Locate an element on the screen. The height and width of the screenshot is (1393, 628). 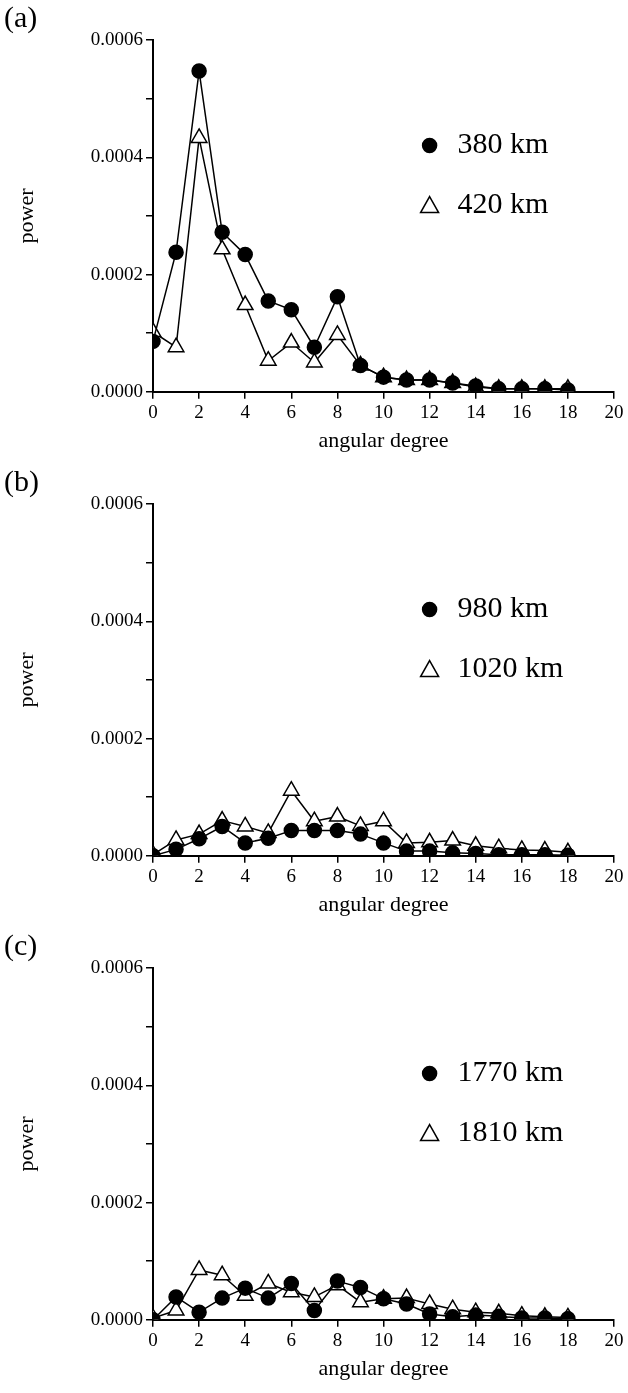
legend-label: 1810 km is located at coordinates (510, 1131).